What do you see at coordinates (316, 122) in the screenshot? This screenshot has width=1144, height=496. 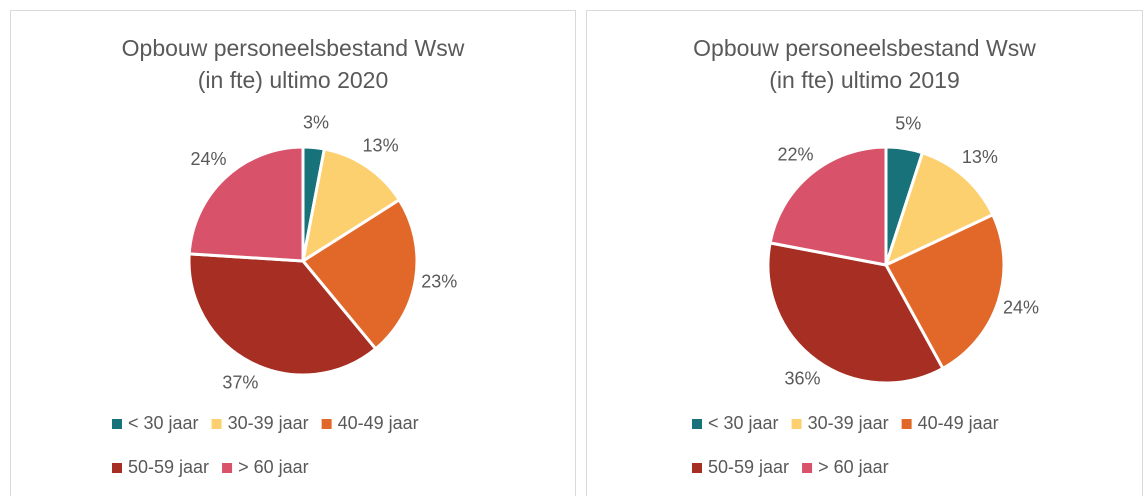 I see `data-label: 3%` at bounding box center [316, 122].